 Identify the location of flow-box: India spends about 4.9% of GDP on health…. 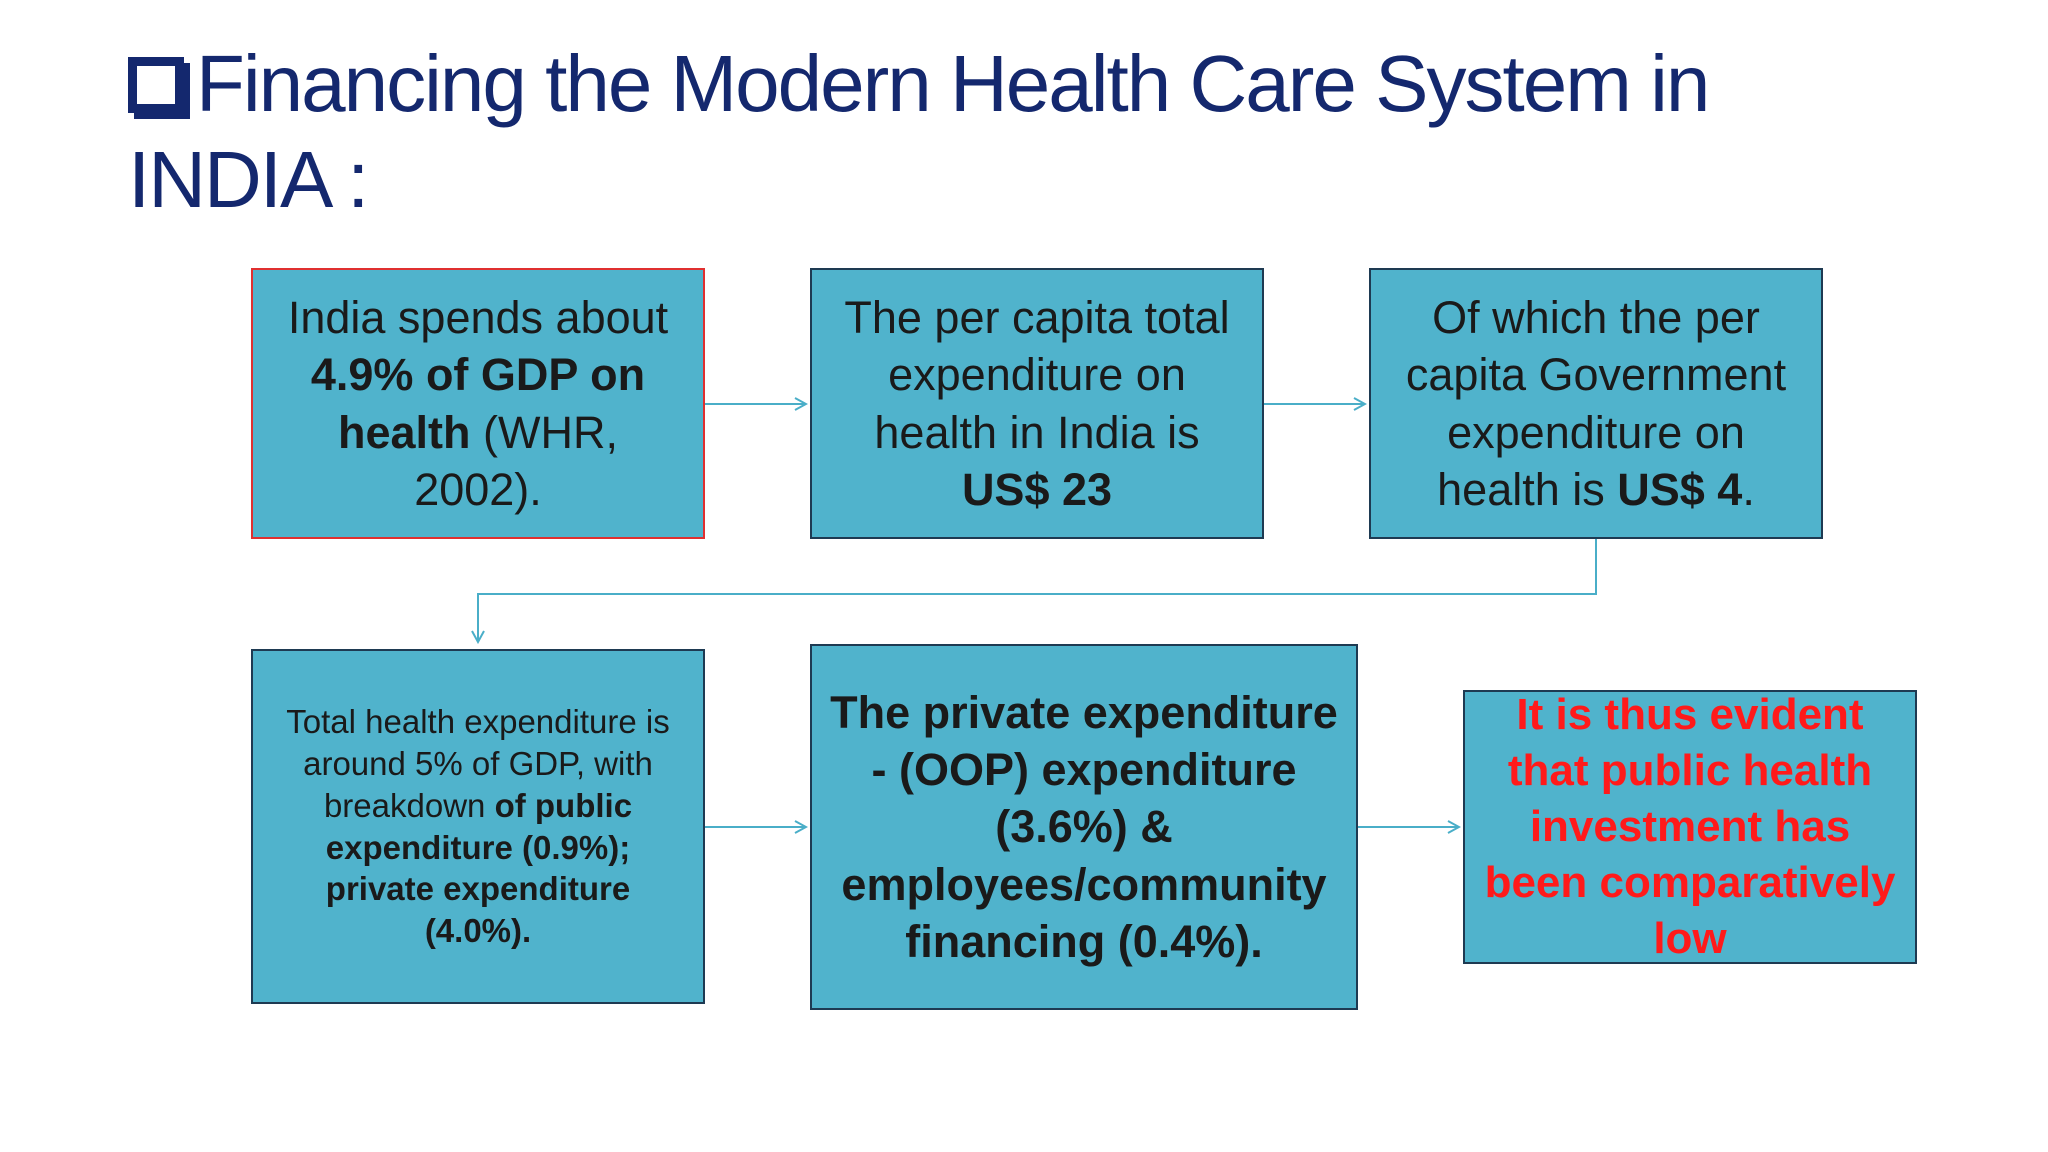
(478, 403).